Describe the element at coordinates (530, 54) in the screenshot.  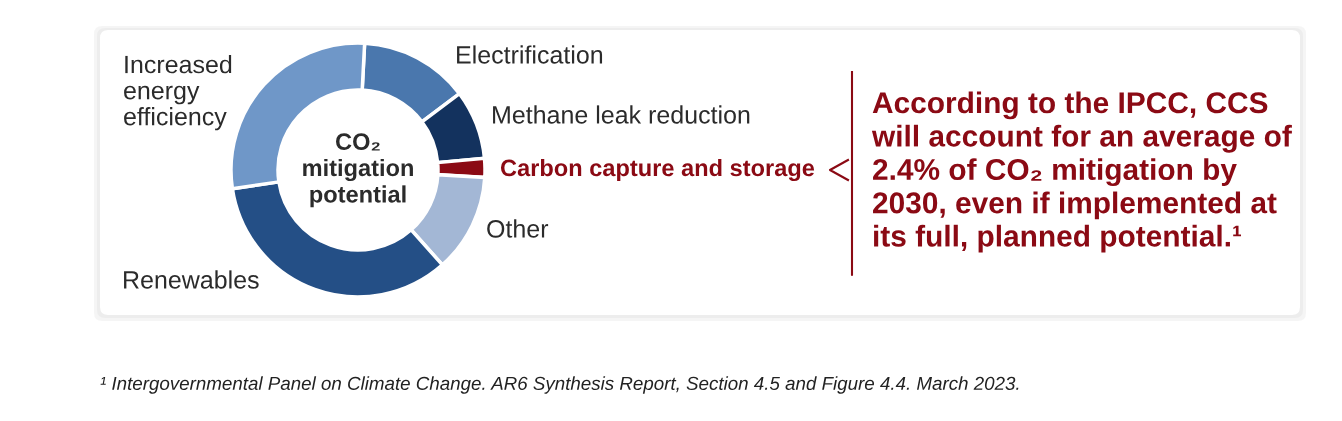
I see `slice-label: Electrification` at that location.